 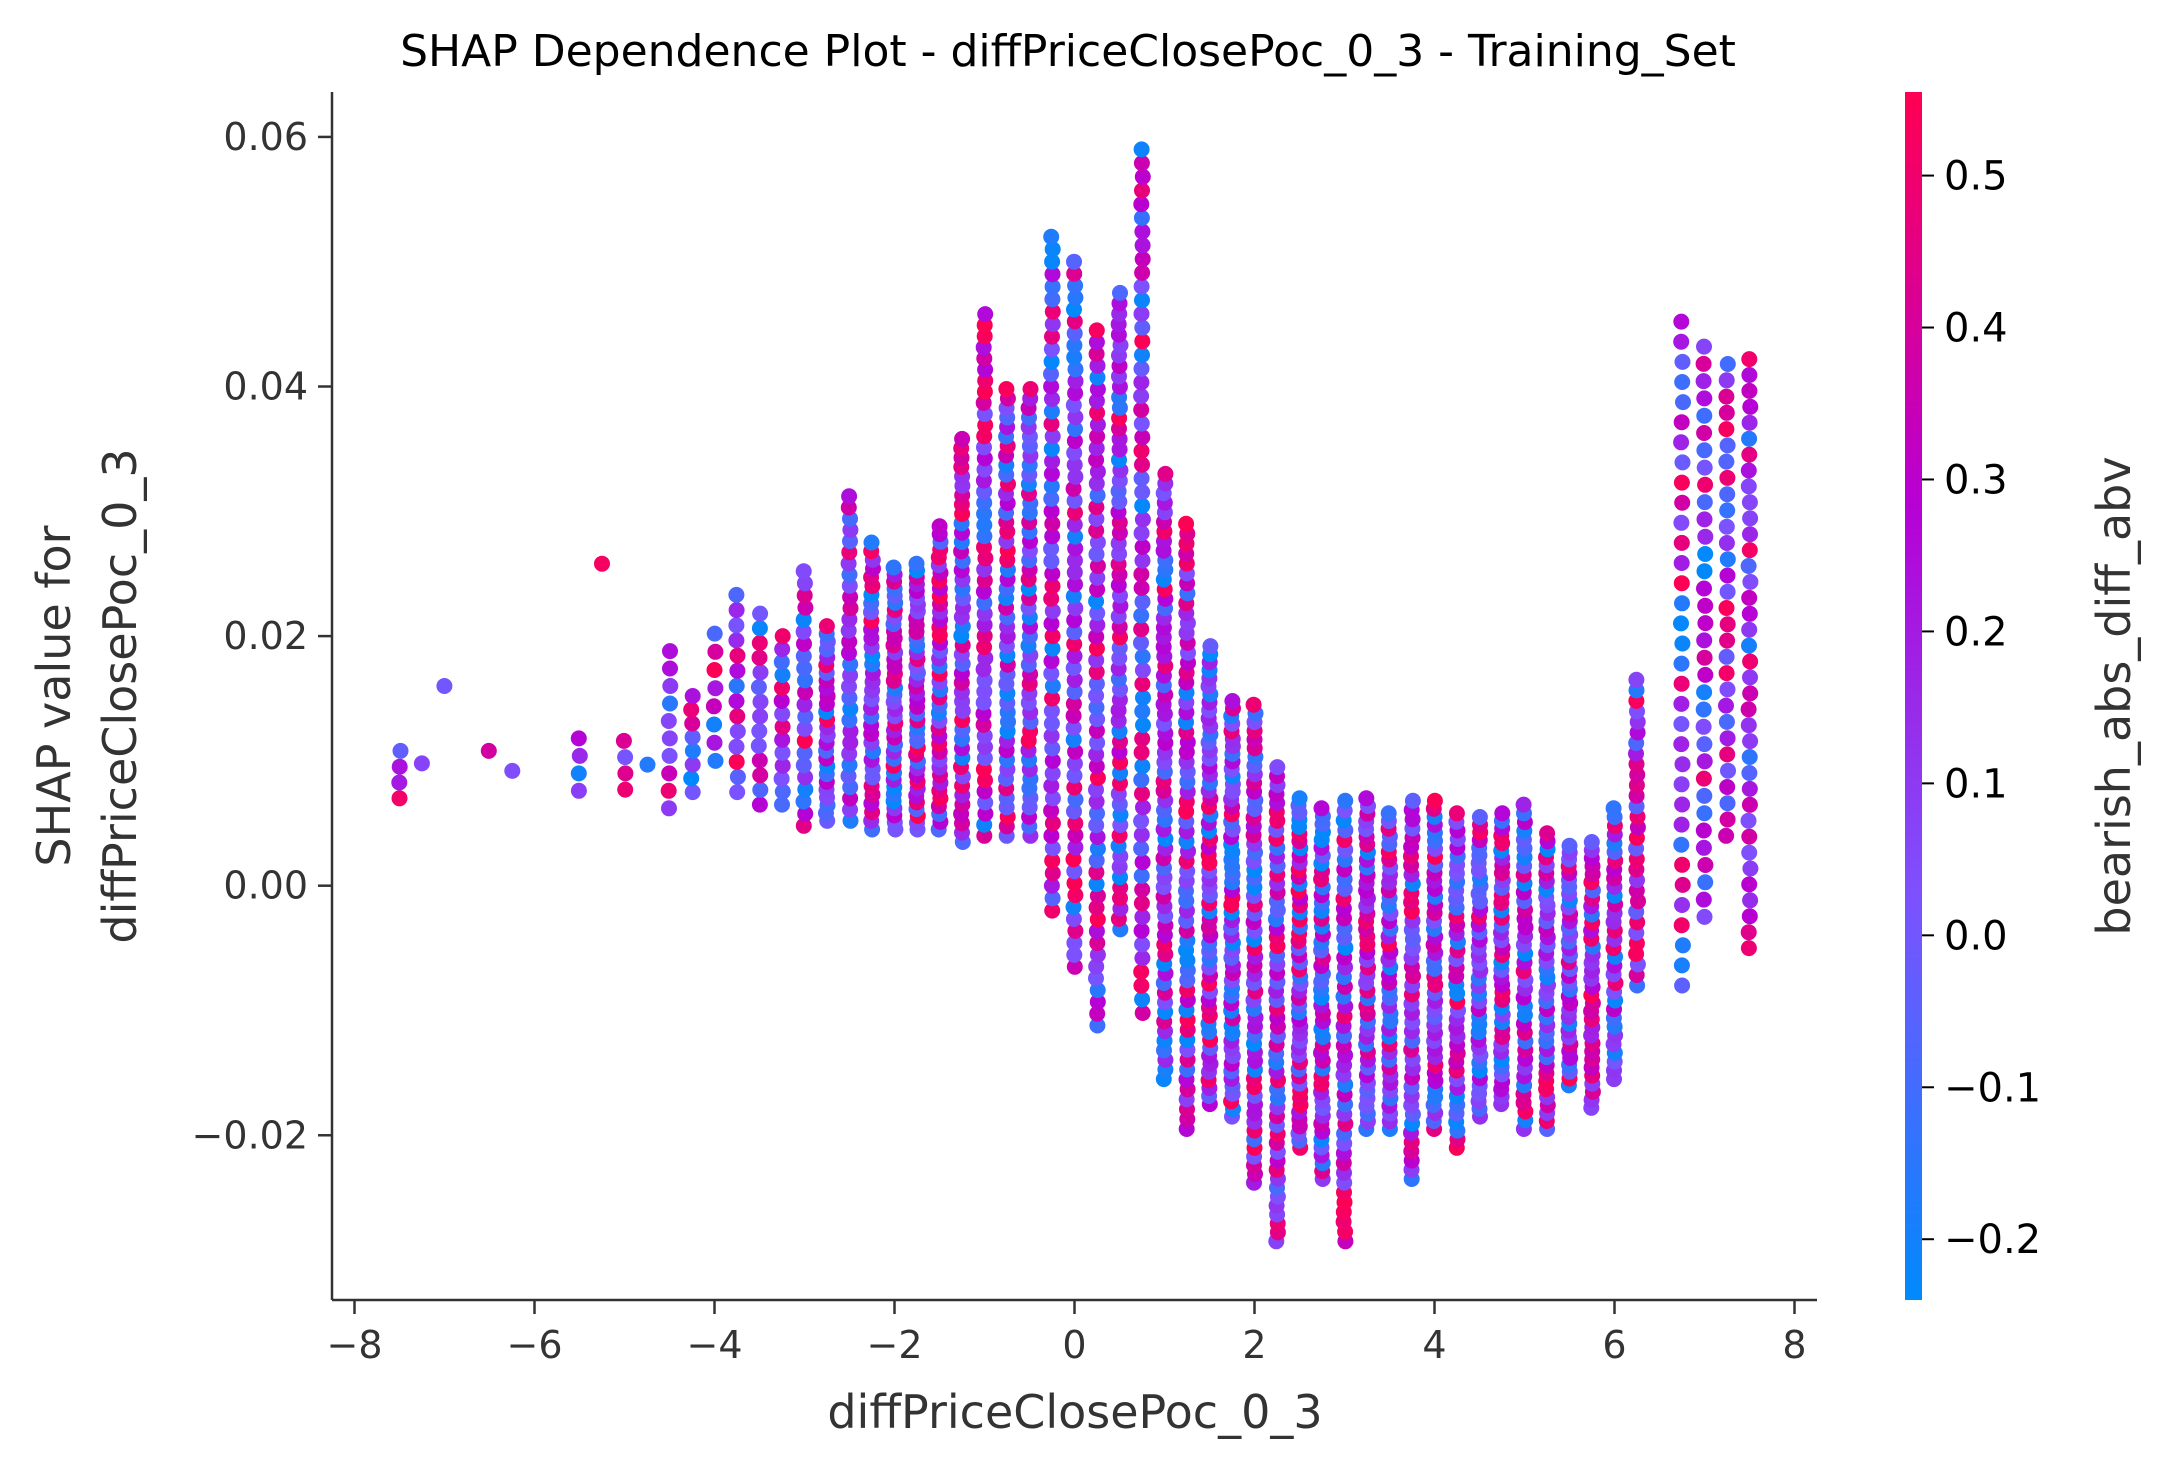 I want to click on x-tick-label: 8, so click(x=1794, y=1345).